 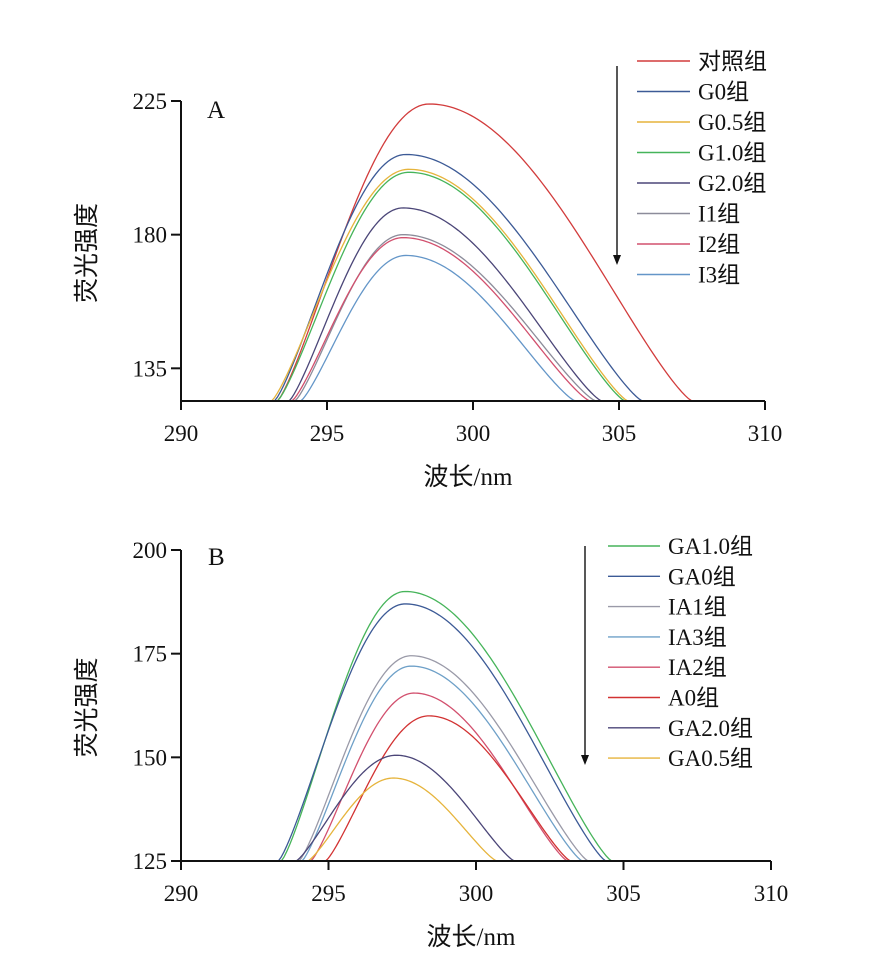 I want to click on legend-label: G0组, so click(x=723, y=92).